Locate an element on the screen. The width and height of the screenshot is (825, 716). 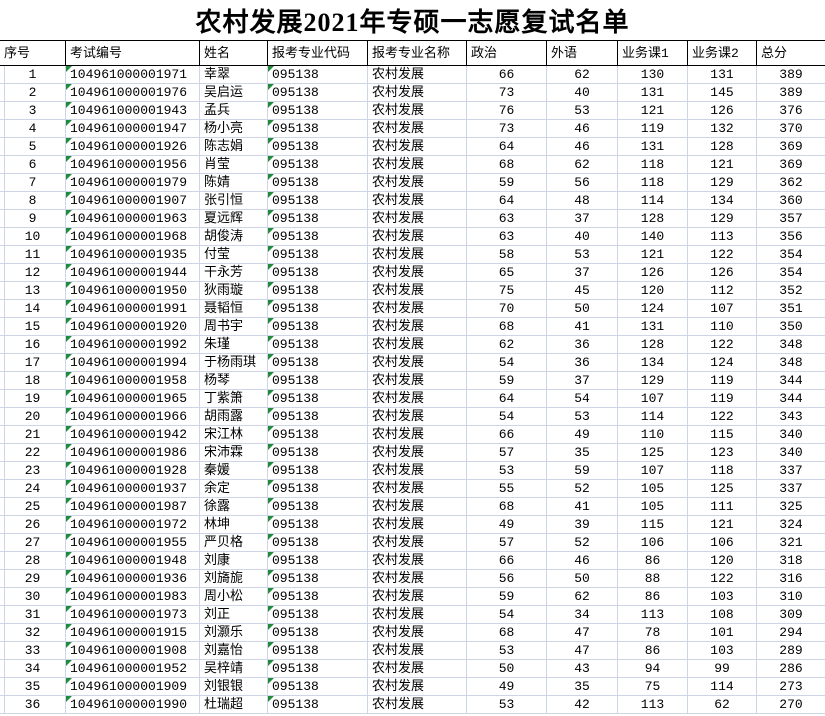
cell-no: 2 is located at coordinates (33, 93).